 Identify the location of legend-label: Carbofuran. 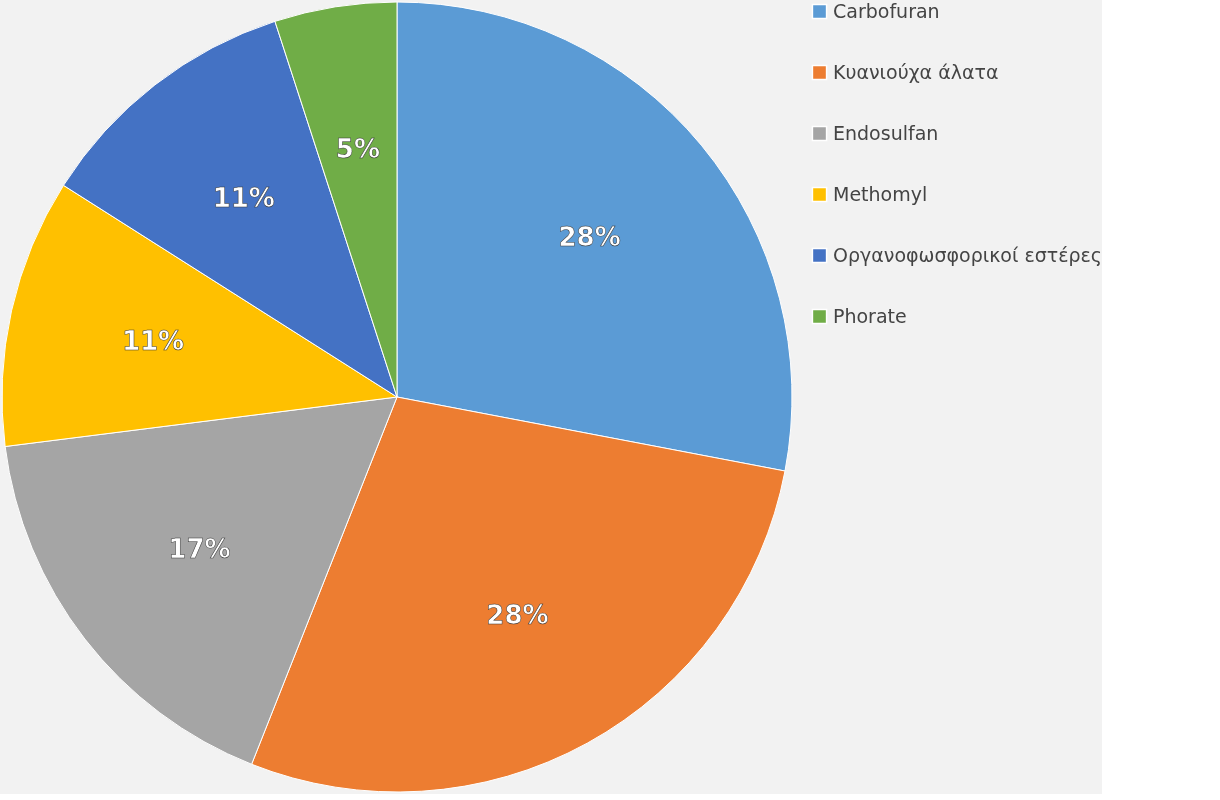
(886, 11).